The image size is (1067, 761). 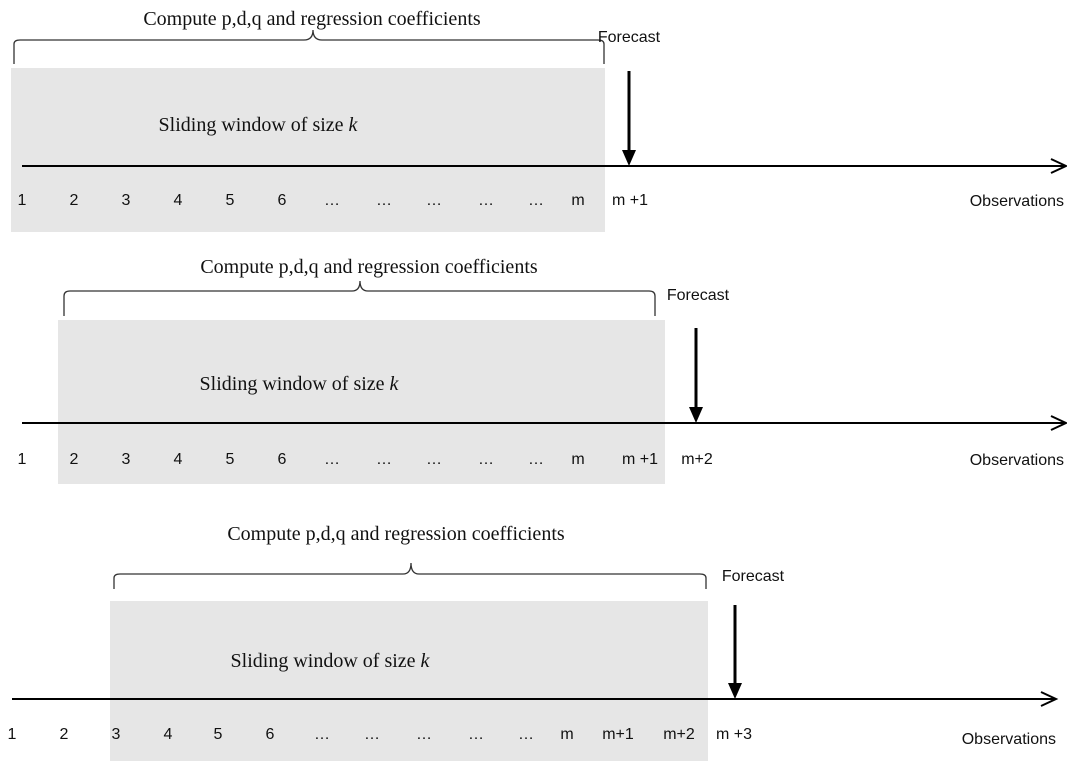 I want to click on tick-label: m+1, so click(x=618, y=734).